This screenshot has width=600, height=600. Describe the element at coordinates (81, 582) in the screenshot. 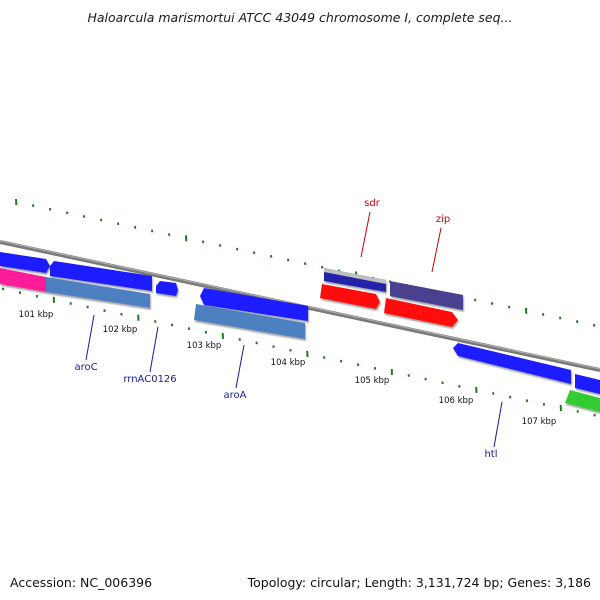

I see `accession-label: Accession: NC_006396` at that location.